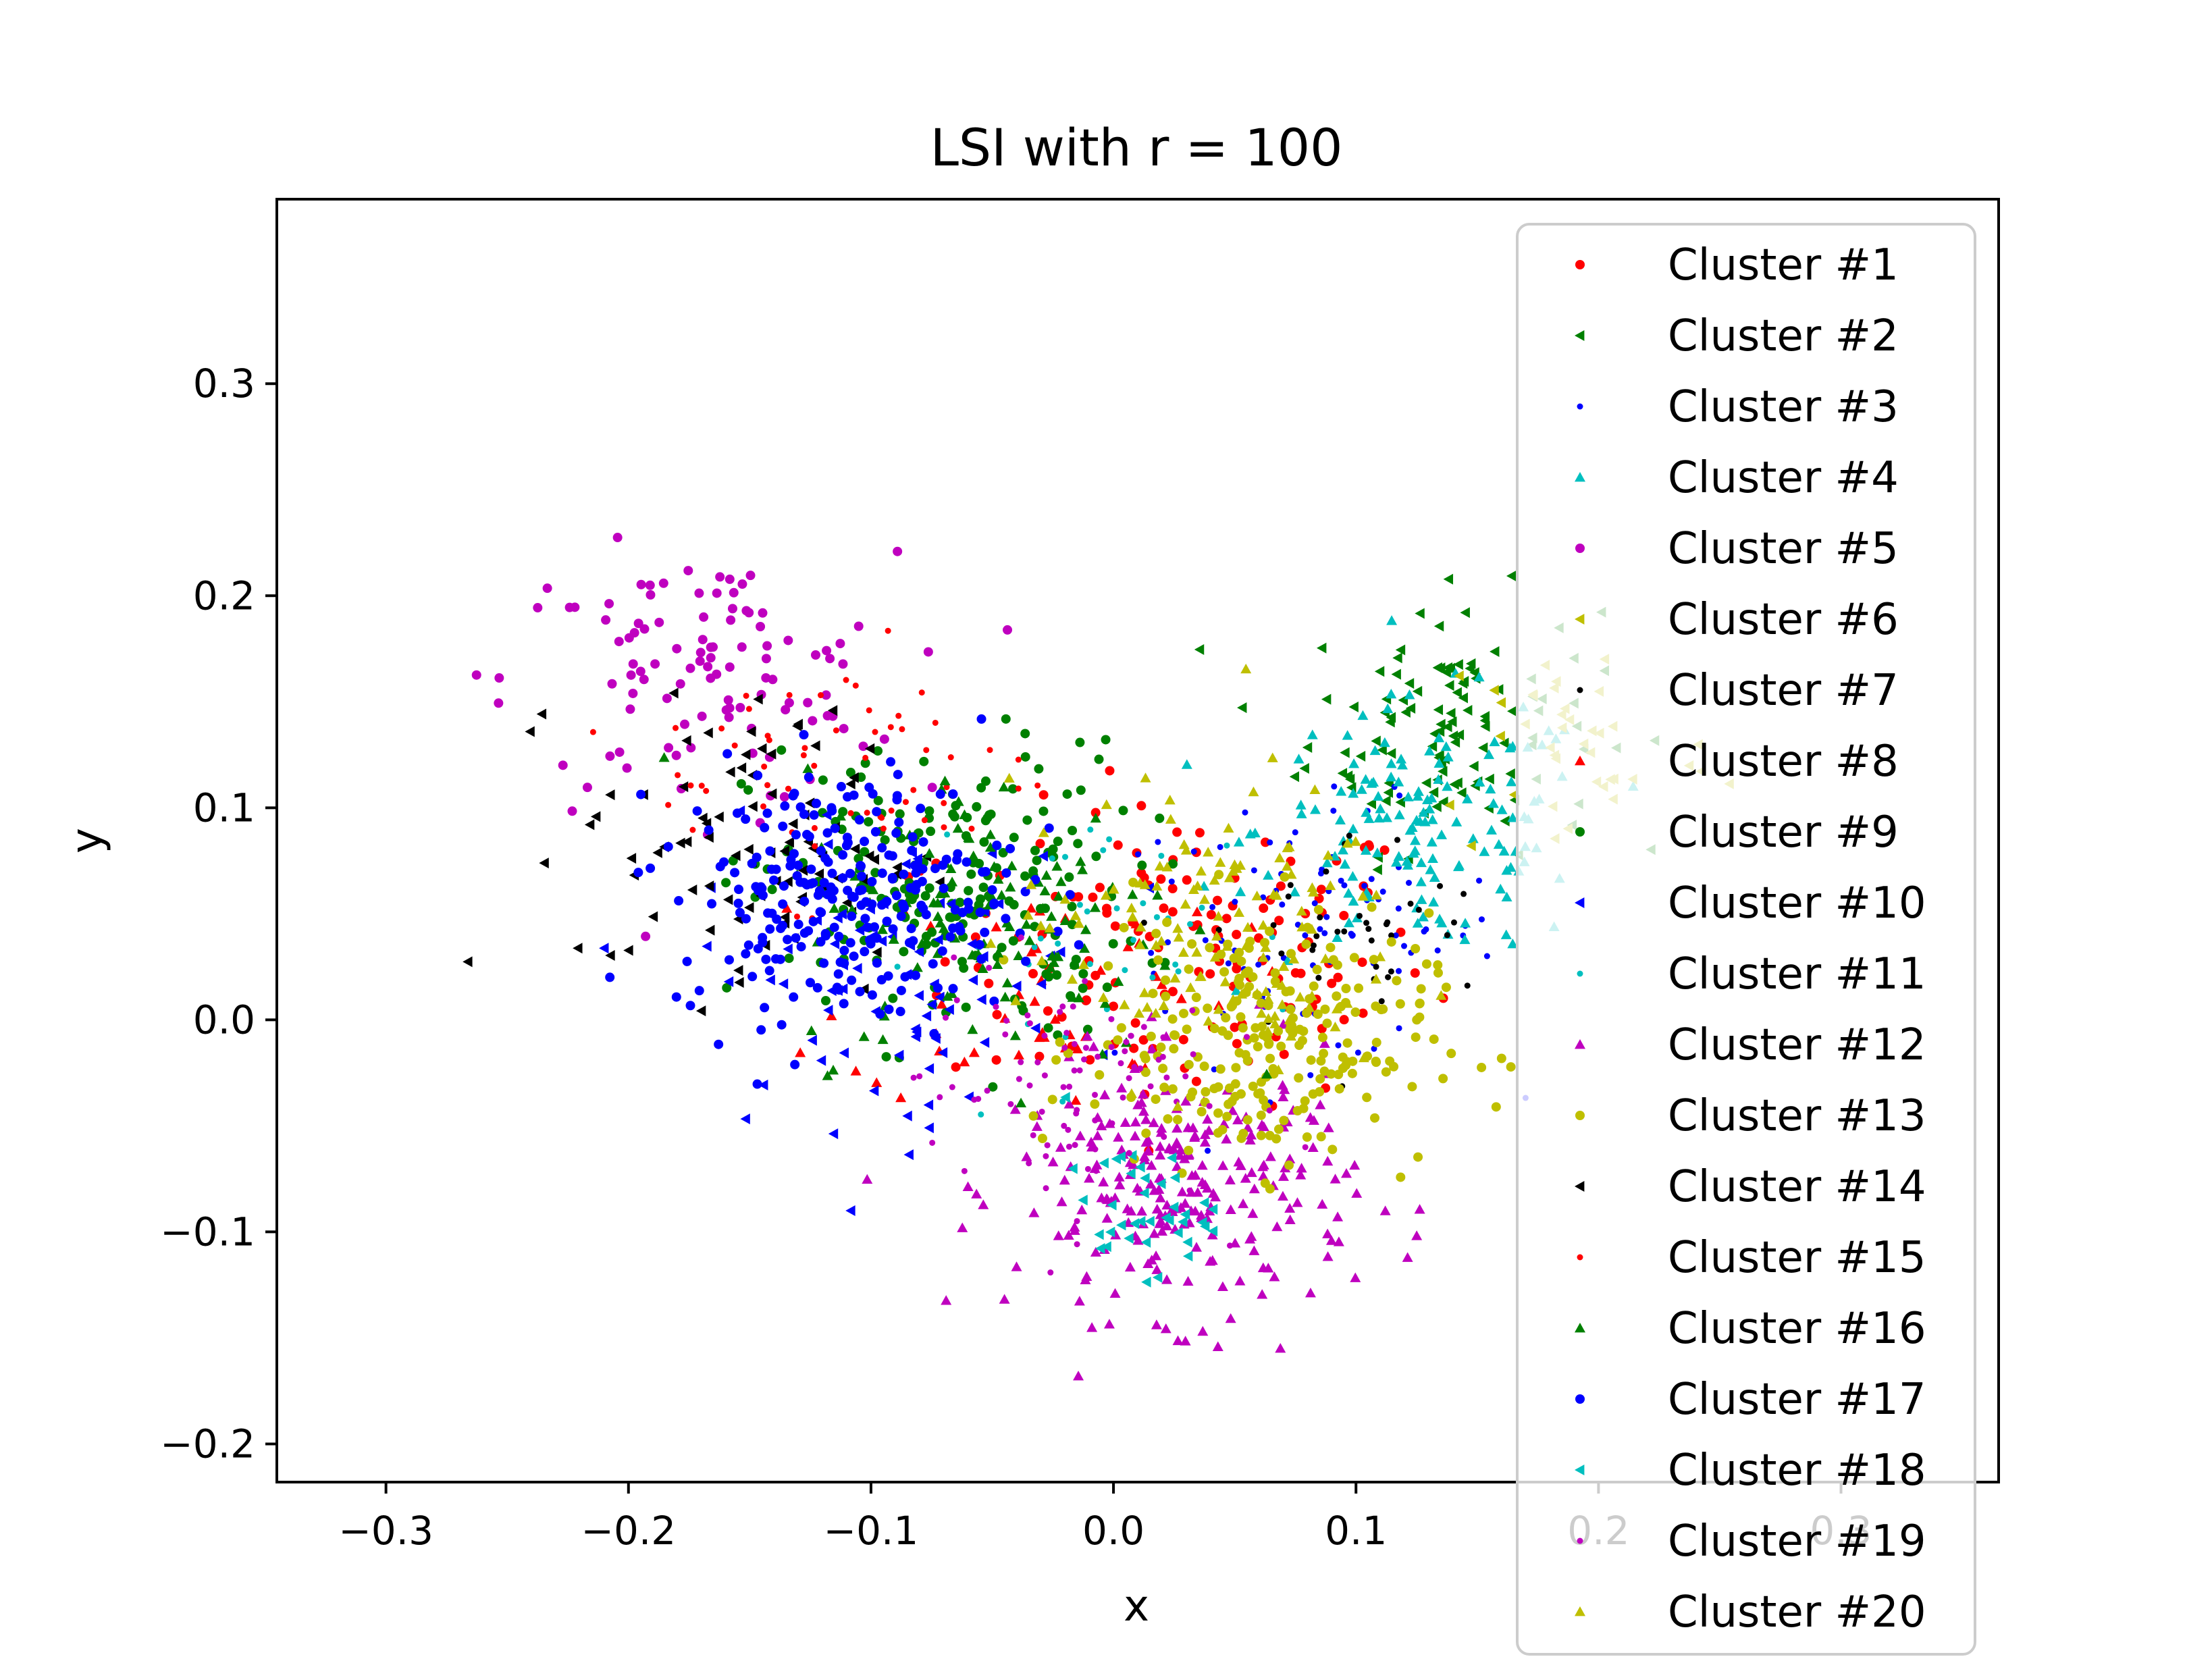  I want to click on y-tick-label: −0.1, so click(208, 1232).